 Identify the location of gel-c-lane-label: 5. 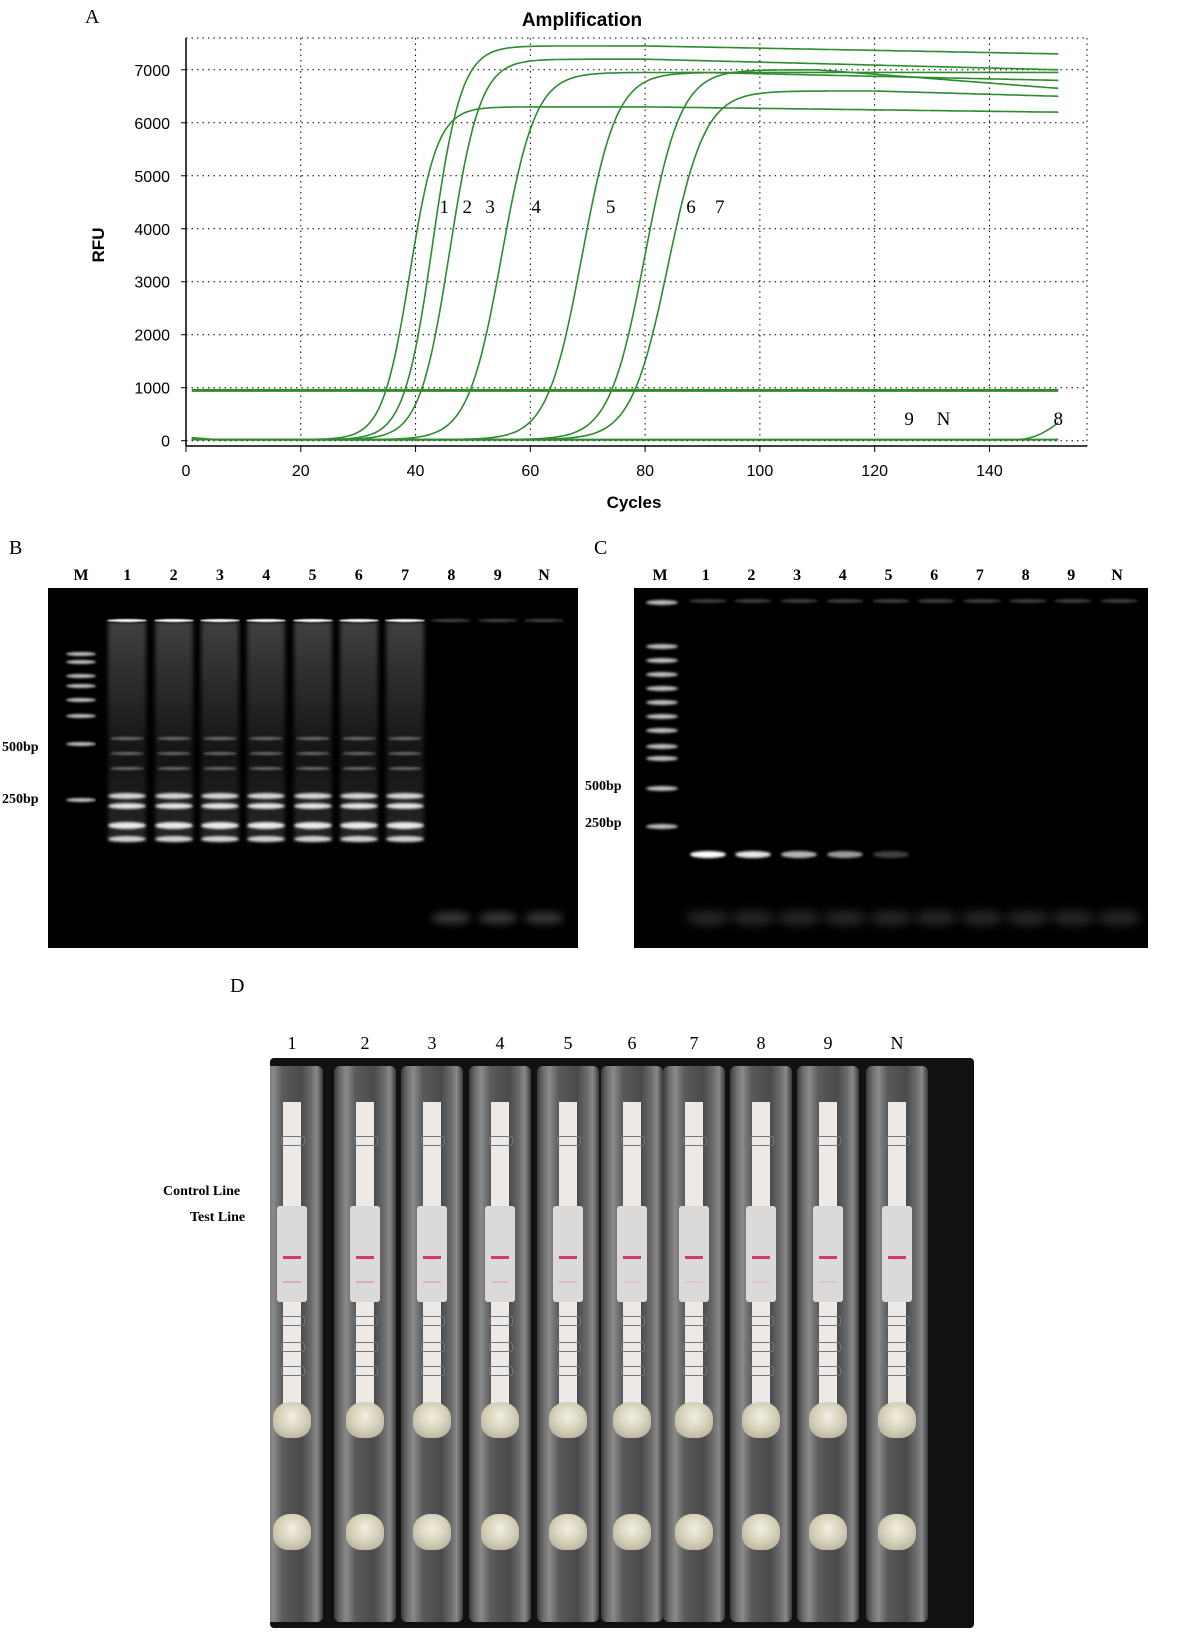
(888, 575).